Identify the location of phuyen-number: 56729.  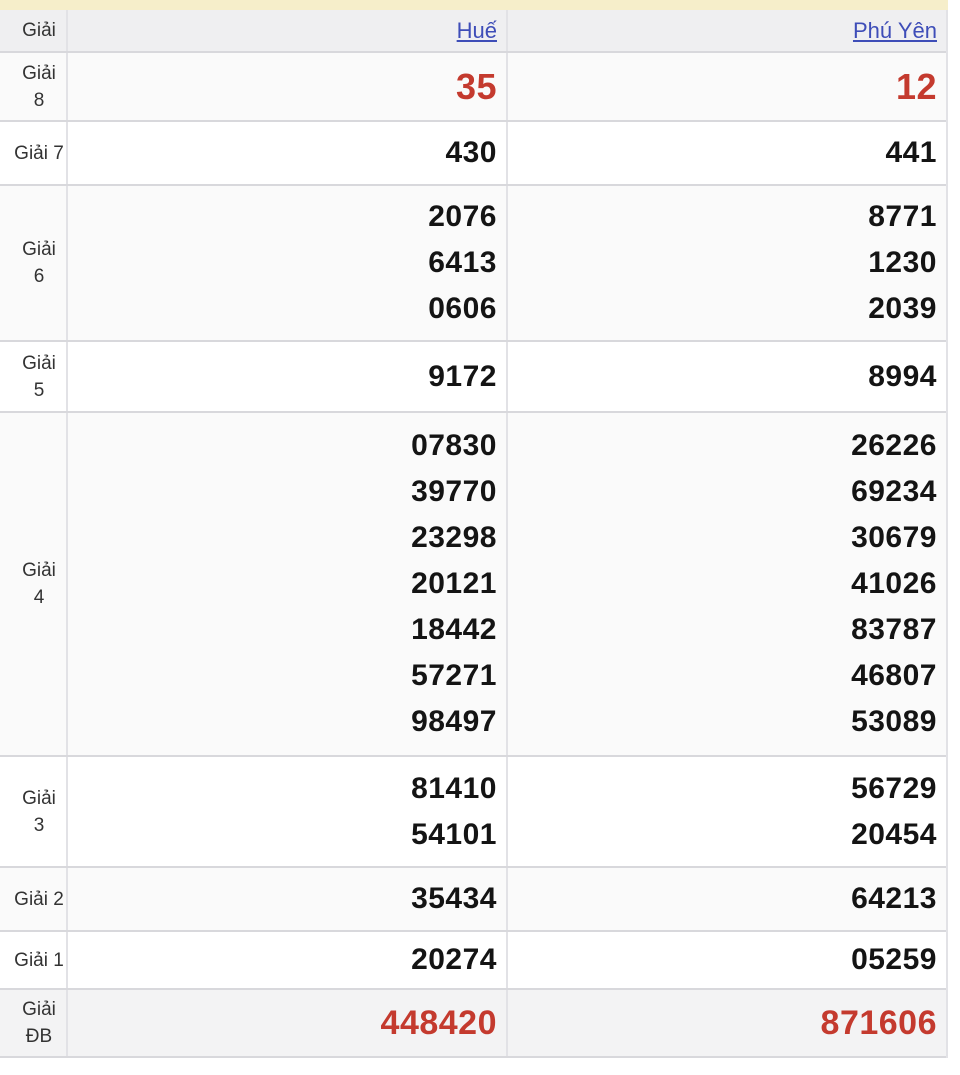
(894, 788).